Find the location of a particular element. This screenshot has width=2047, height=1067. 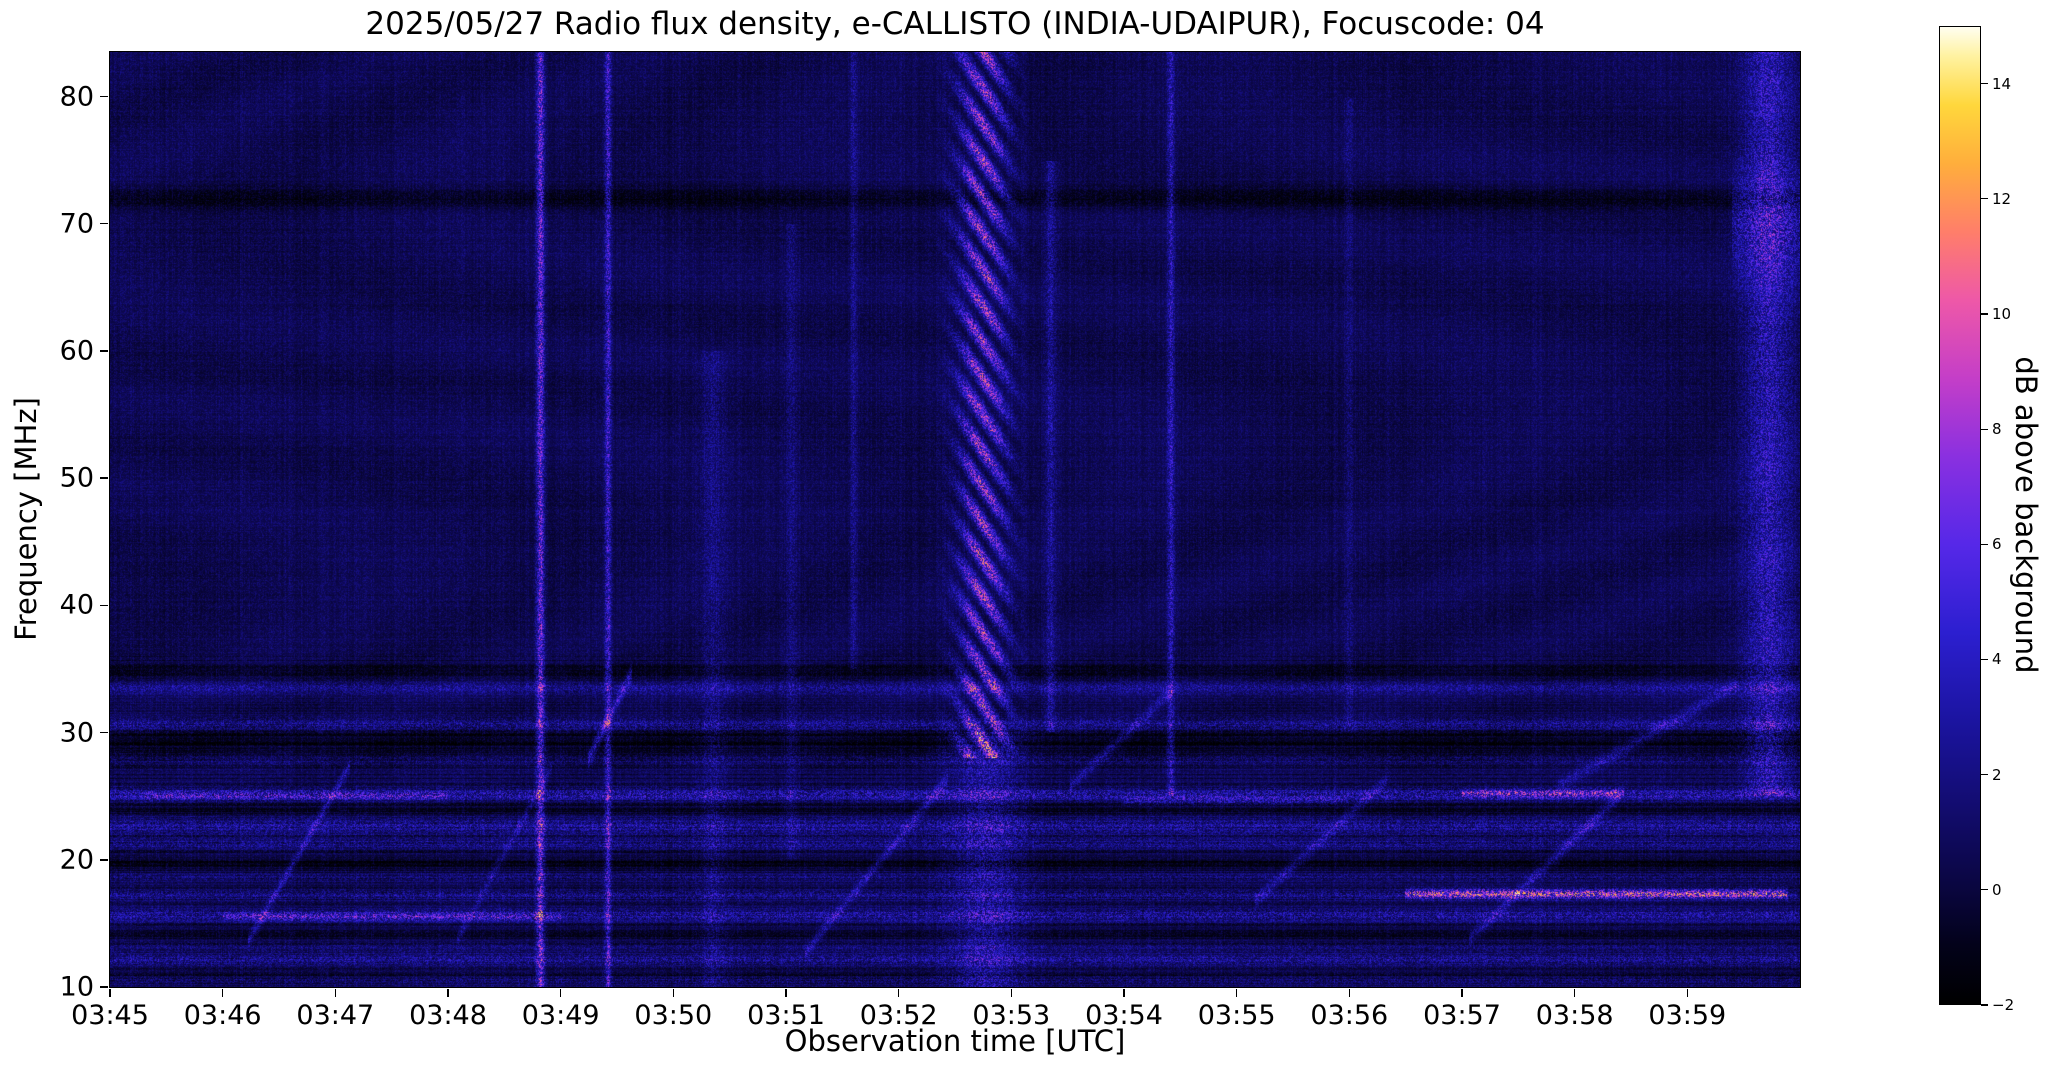

colorbar-tick-label: 6 is located at coordinates (1997, 544).